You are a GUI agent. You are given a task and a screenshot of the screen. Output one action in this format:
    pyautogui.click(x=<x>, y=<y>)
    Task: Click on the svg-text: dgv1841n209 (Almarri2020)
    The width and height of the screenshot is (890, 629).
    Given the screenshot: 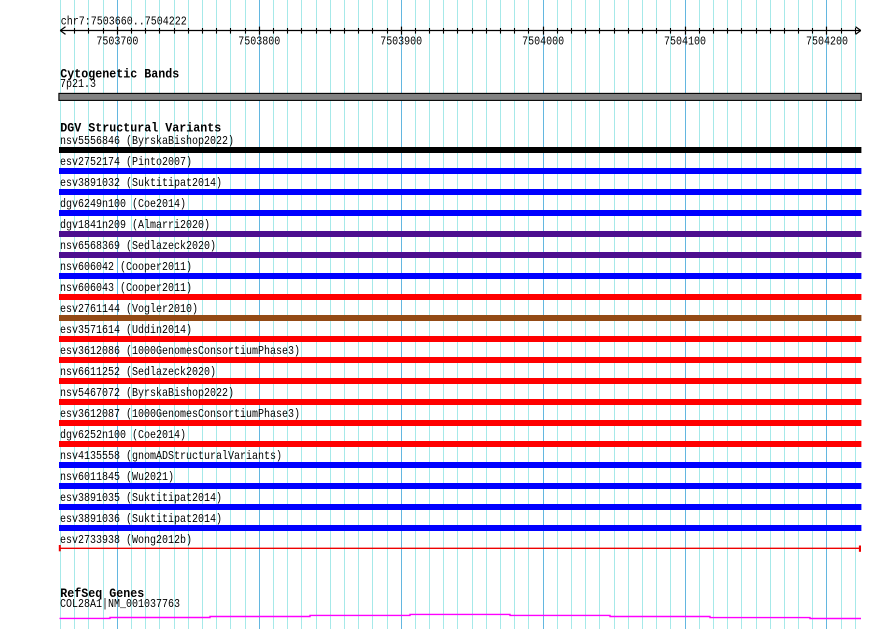 What is the action you would take?
    pyautogui.click(x=135, y=225)
    